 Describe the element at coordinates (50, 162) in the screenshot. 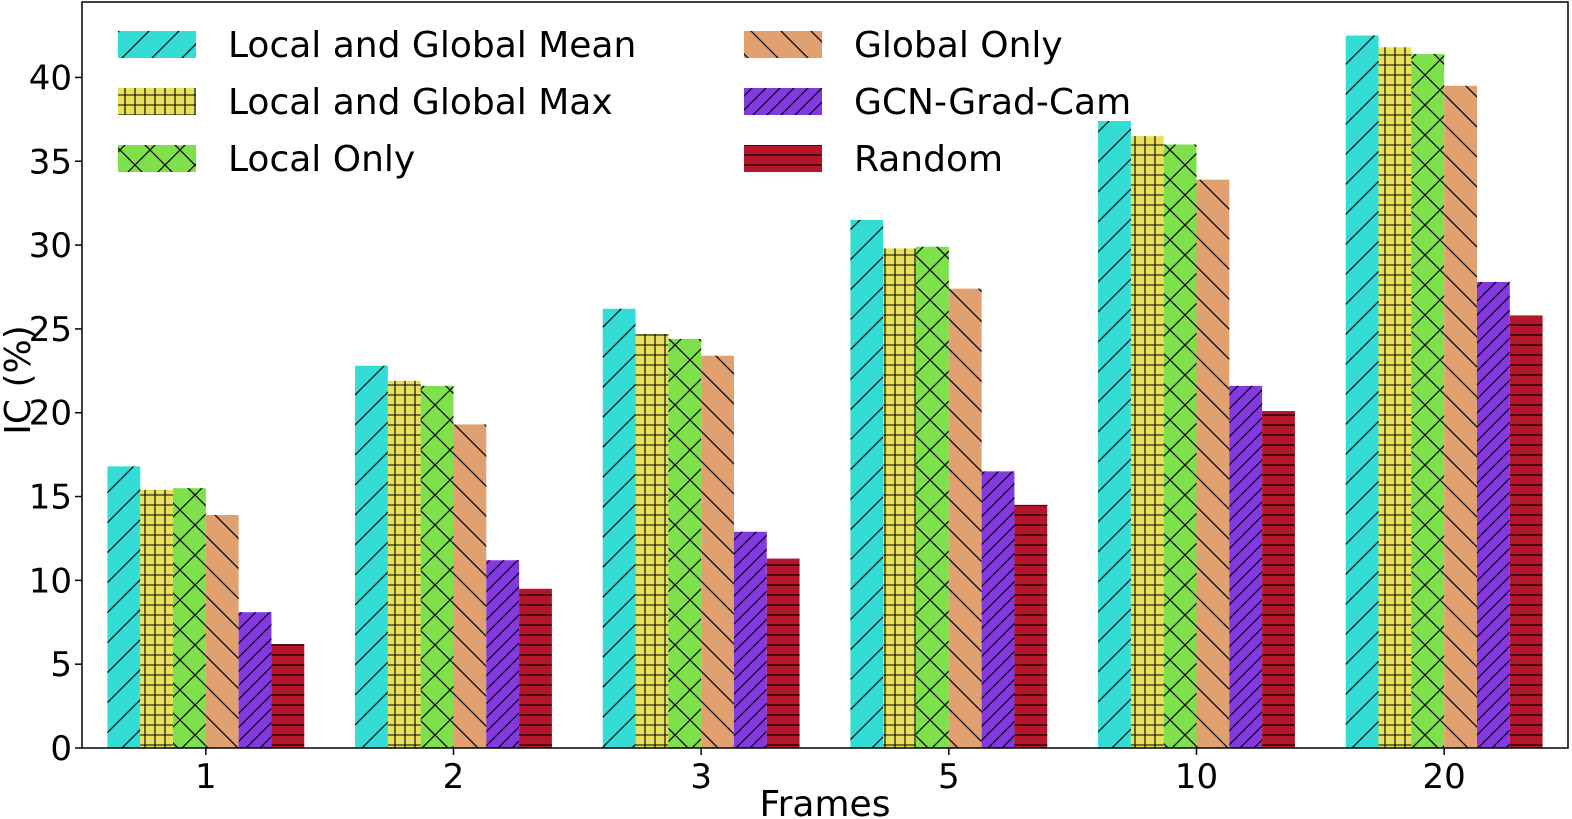

I see `y-tick-label: 35` at that location.